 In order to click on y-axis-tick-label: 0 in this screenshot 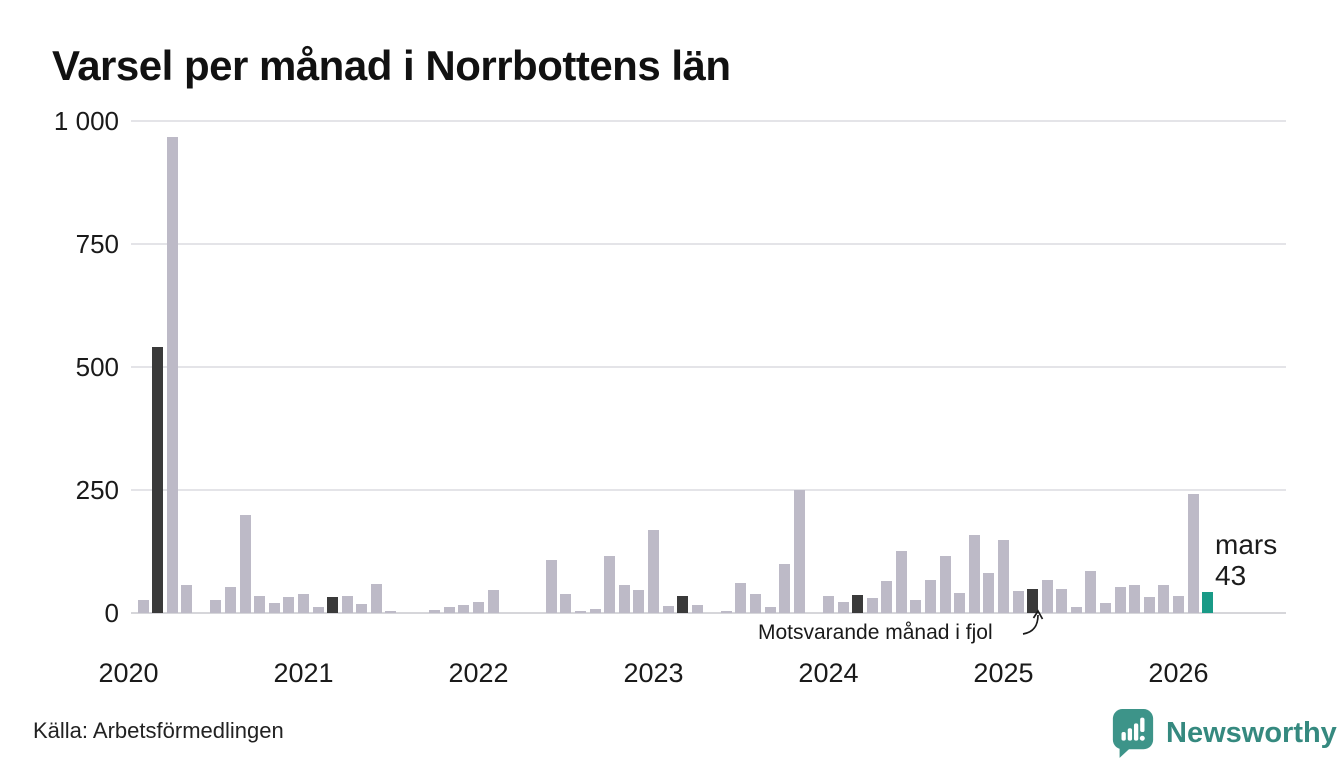, I will do `click(111, 613)`.